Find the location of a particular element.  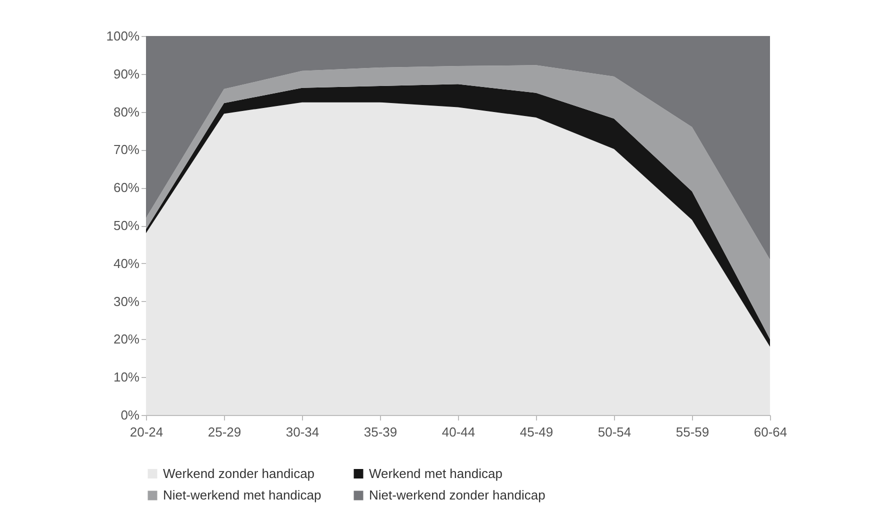

y-tick-label: 70% is located at coordinates (126, 150).